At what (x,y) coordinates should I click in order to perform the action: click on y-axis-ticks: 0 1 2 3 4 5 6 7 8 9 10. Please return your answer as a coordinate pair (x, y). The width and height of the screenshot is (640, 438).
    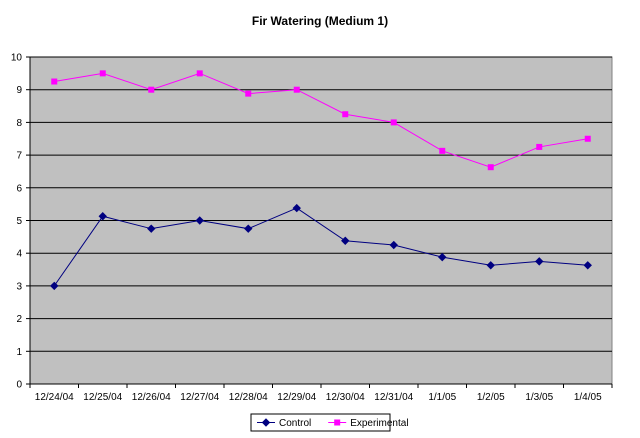
    Looking at the image, I should click on (20, 222).